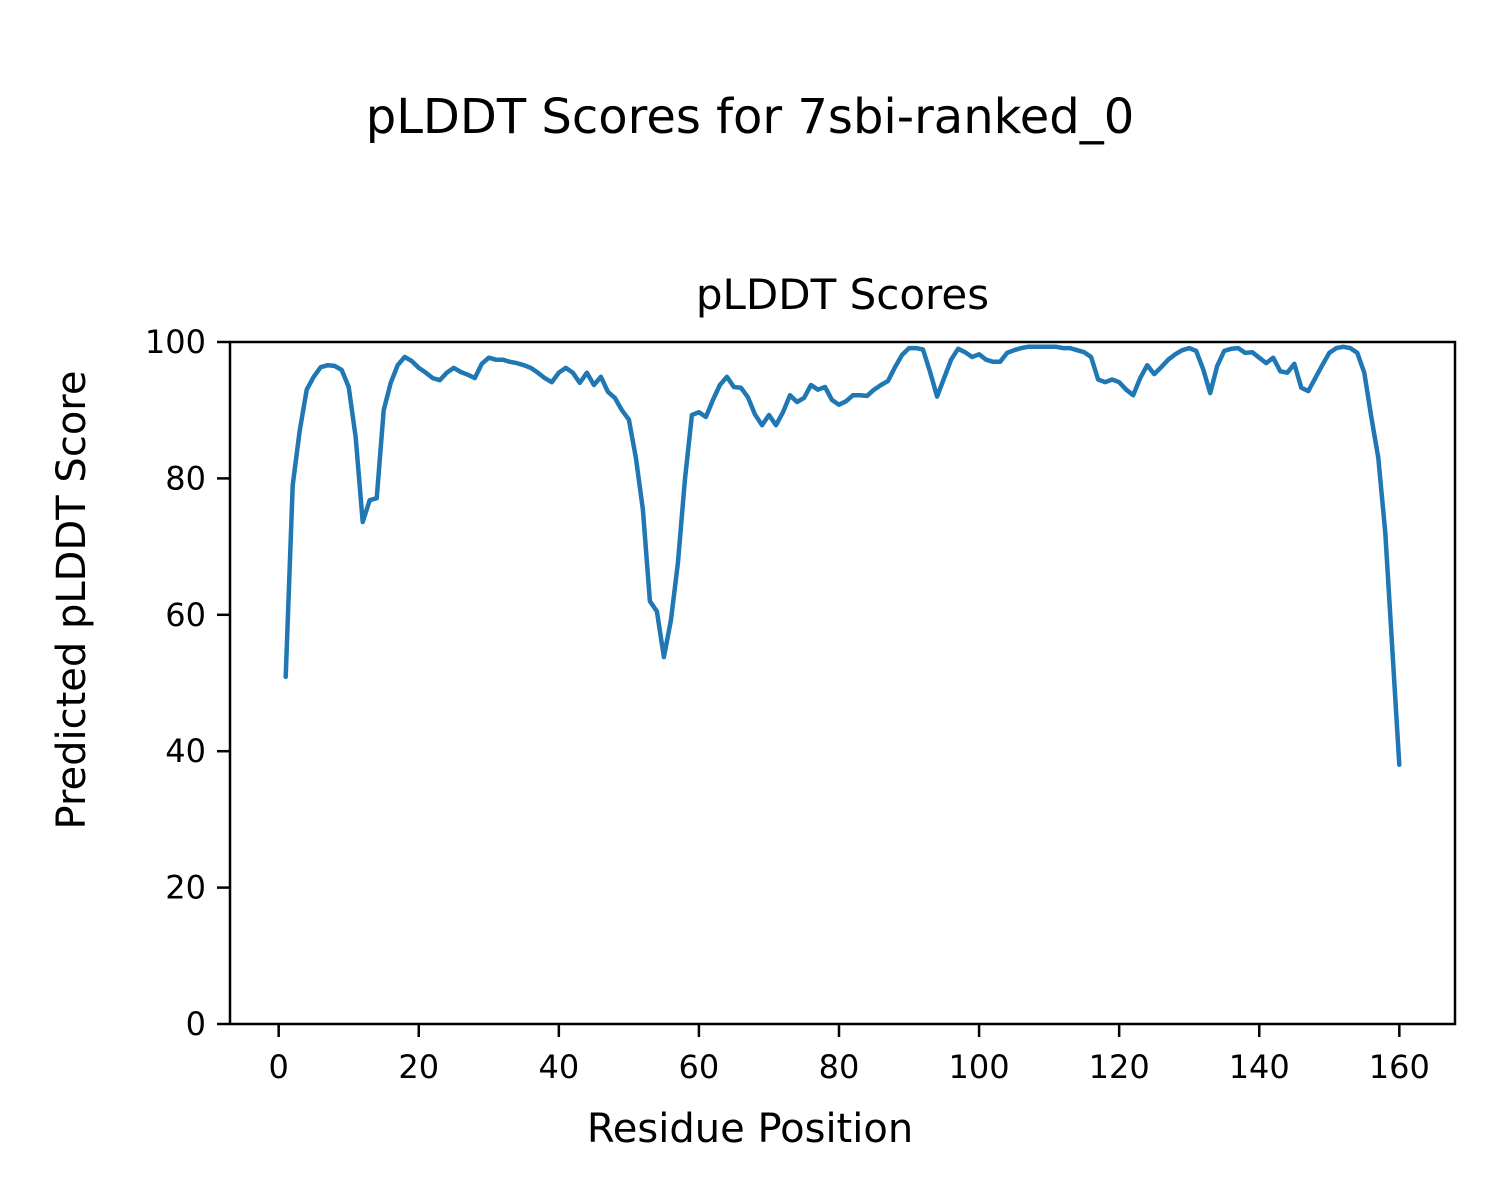  I want to click on x-tick-label: 120, so click(1119, 1067).